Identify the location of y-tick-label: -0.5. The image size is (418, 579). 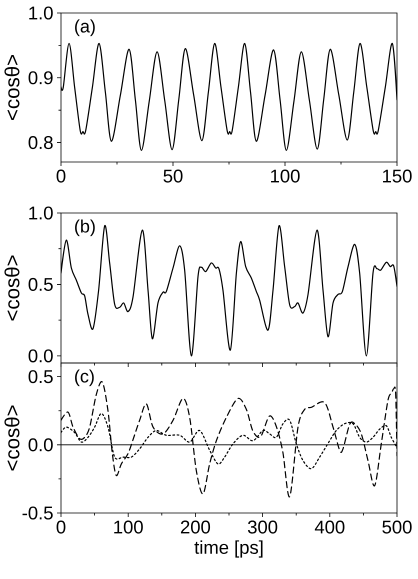
(37, 513).